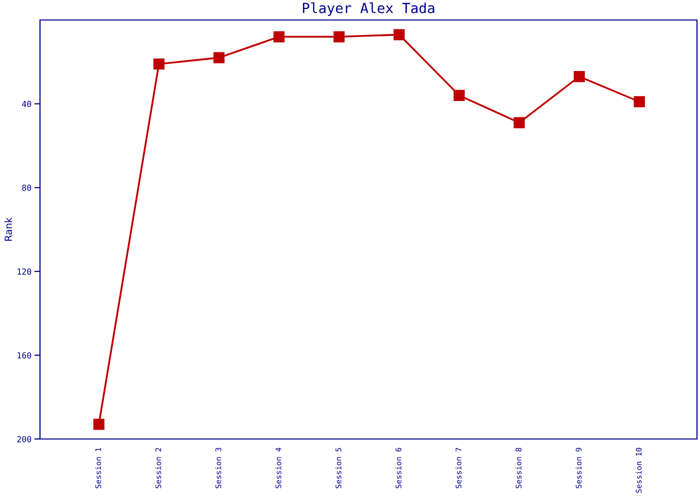 This screenshot has height=500, width=700. I want to click on y-axis-title: Rank, so click(8, 229).